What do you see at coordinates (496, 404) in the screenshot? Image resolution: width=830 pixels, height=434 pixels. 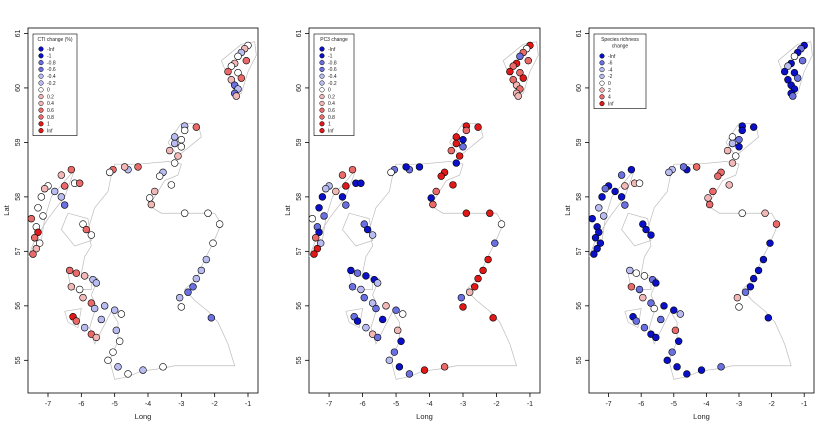 I see `x-tick-label: -2` at bounding box center [496, 404].